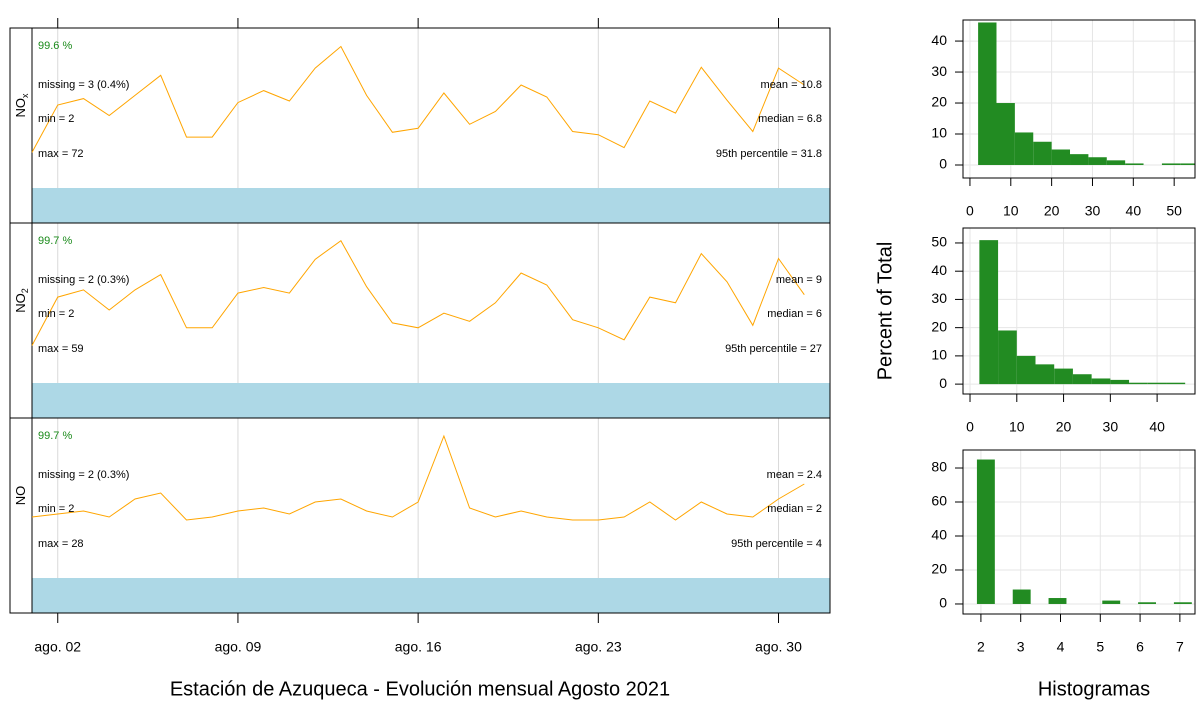  I want to click on x-tick-label: 10, so click(1011, 211).